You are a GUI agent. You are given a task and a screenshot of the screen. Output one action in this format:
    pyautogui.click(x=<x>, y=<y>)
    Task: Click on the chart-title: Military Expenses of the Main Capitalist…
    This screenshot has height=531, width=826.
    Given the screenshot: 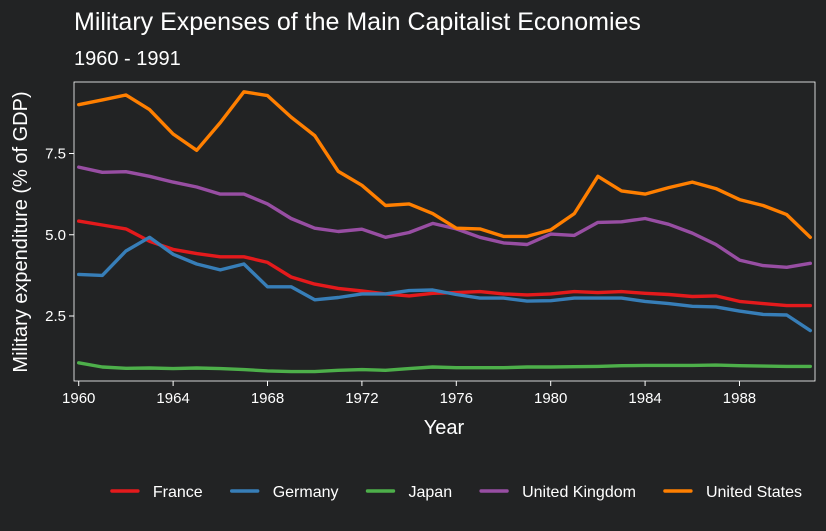 What is the action you would take?
    pyautogui.click(x=357, y=22)
    